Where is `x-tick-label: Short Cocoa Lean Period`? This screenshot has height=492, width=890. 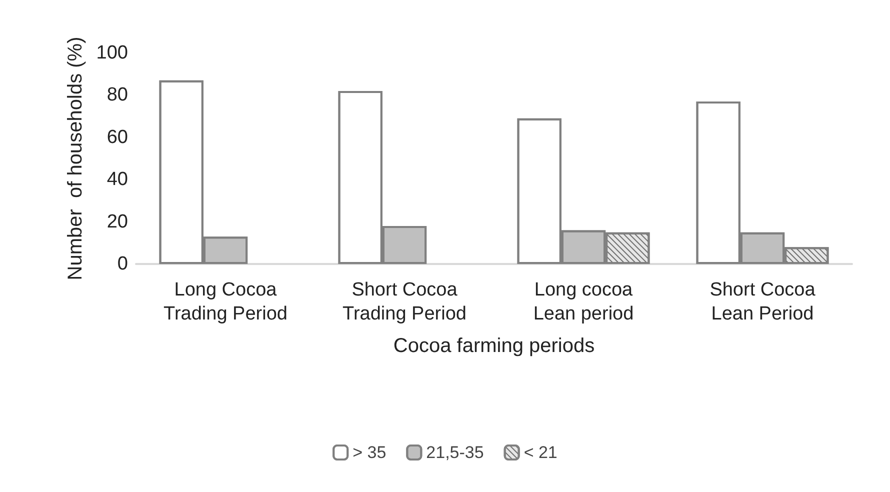
x-tick-label: Short Cocoa Lean Period is located at coordinates (763, 302).